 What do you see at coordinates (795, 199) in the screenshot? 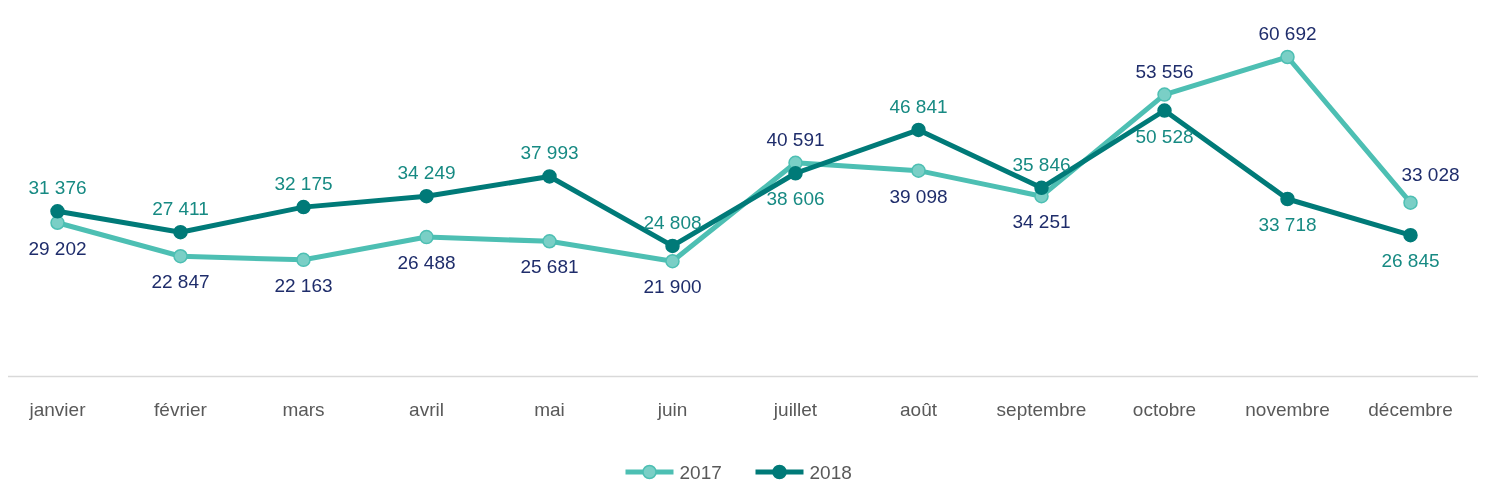
I see `data-label: 38 606` at bounding box center [795, 199].